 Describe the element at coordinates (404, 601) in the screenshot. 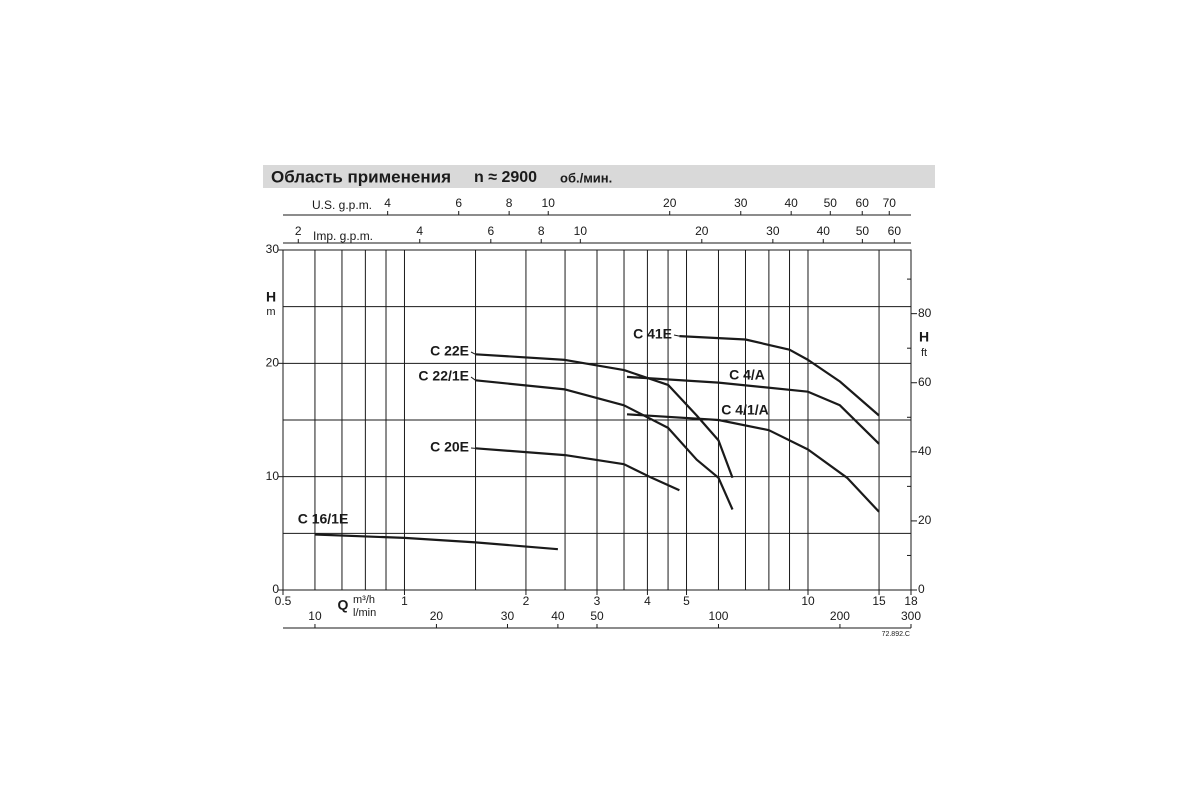

I see `x-tick-label: 1` at that location.